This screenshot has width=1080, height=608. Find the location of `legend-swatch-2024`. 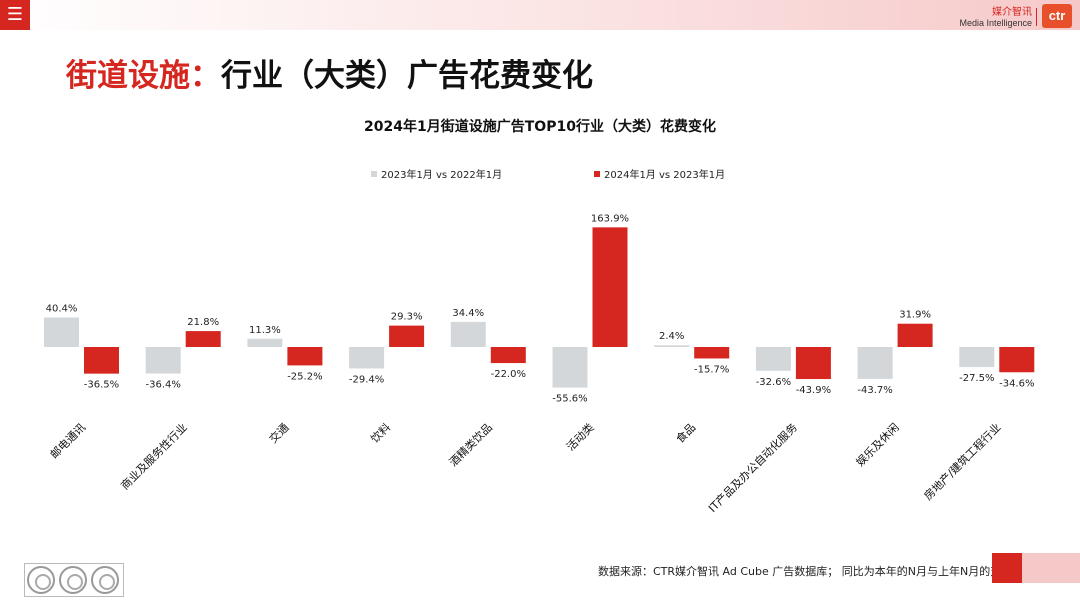

legend-swatch-2024 is located at coordinates (597, 174).